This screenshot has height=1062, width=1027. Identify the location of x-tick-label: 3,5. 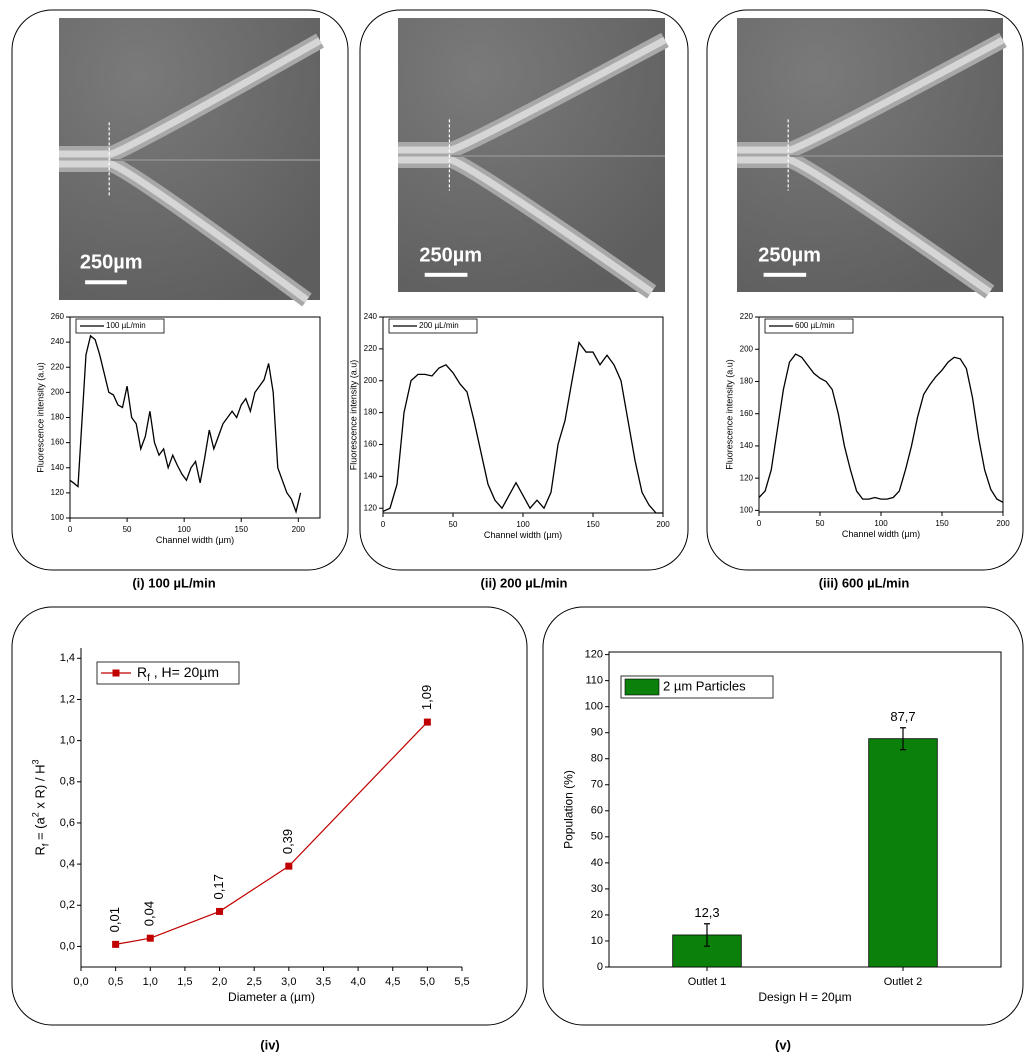
(323, 982).